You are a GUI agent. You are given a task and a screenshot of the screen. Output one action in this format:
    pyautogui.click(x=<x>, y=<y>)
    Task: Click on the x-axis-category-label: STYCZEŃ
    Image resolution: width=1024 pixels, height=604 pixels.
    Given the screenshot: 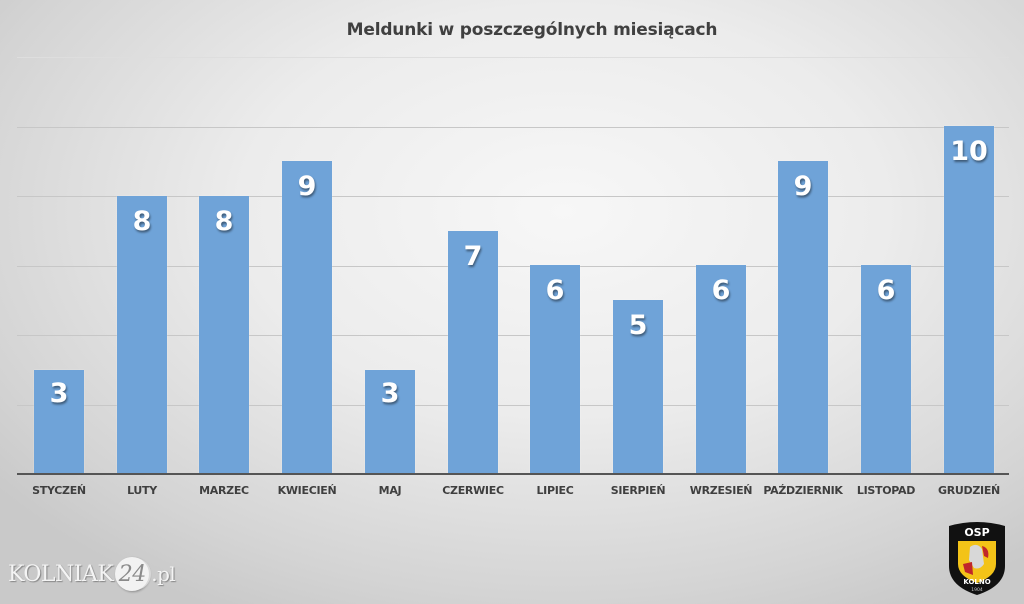 What is the action you would take?
    pyautogui.click(x=59, y=490)
    